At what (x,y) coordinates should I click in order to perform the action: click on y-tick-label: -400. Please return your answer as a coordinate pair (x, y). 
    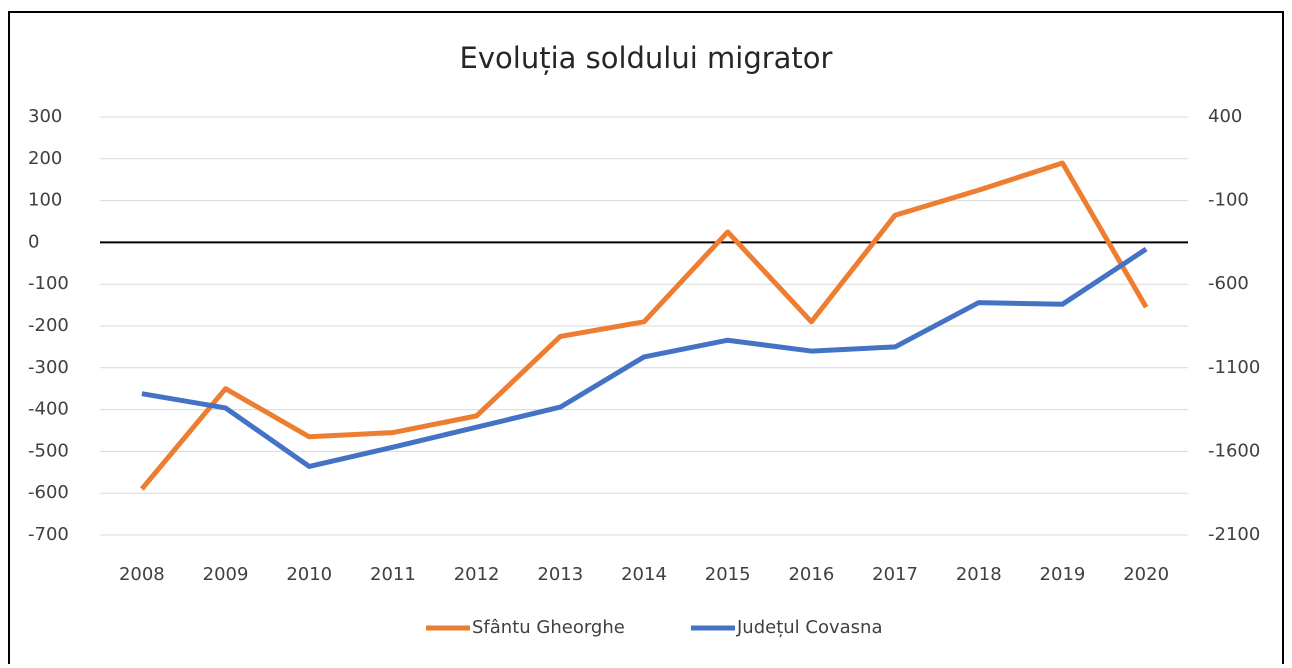
    Looking at the image, I should click on (48, 409).